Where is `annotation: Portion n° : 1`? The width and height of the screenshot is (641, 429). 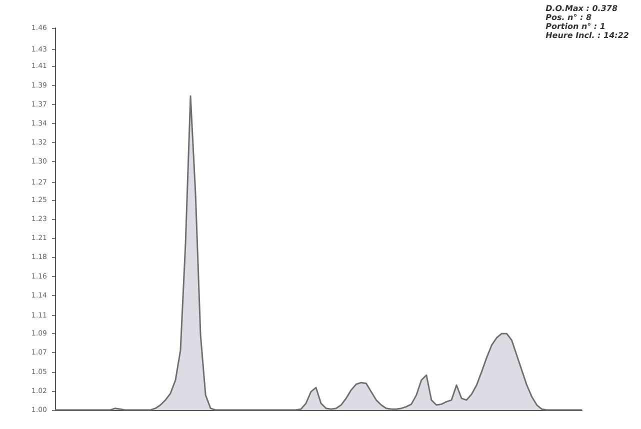 annotation: Portion n° : 1 is located at coordinates (576, 26).